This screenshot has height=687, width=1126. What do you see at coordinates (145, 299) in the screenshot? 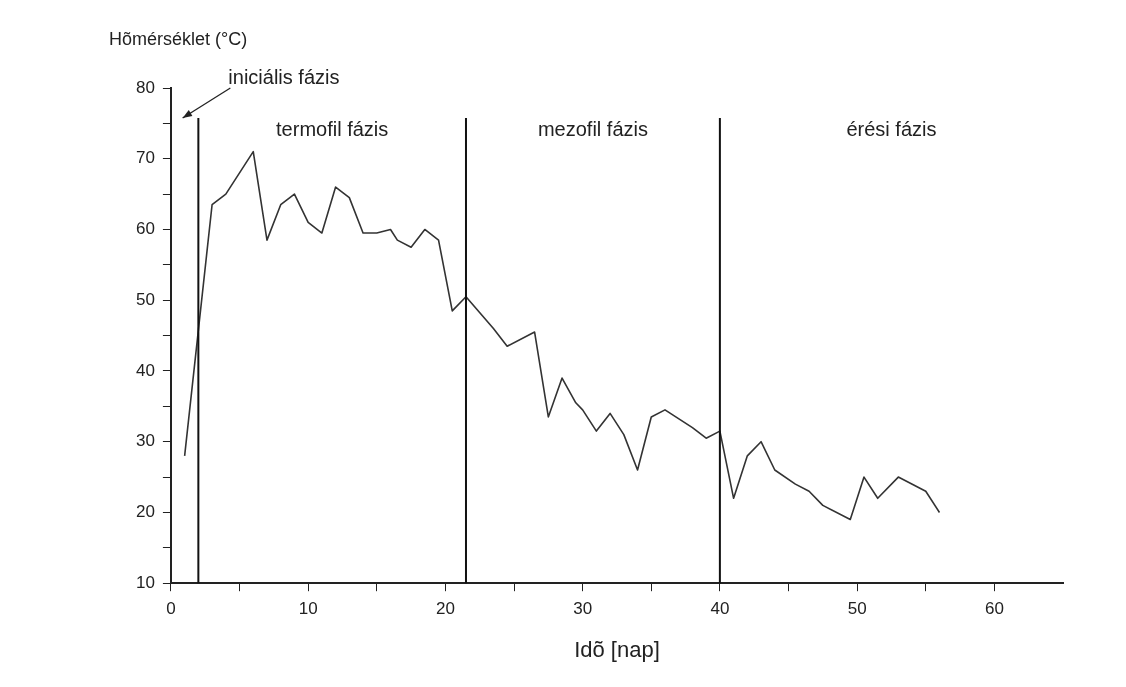
I see `y-tick-label: 50` at bounding box center [145, 299].